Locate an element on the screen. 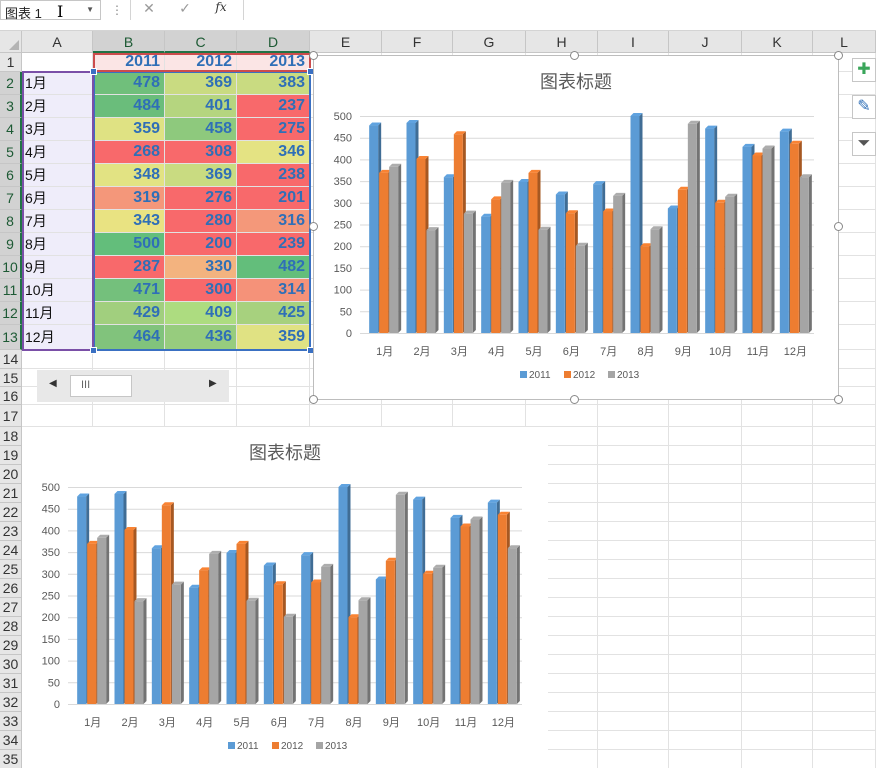 The image size is (876, 768). value-cell: 308 is located at coordinates (200, 152).